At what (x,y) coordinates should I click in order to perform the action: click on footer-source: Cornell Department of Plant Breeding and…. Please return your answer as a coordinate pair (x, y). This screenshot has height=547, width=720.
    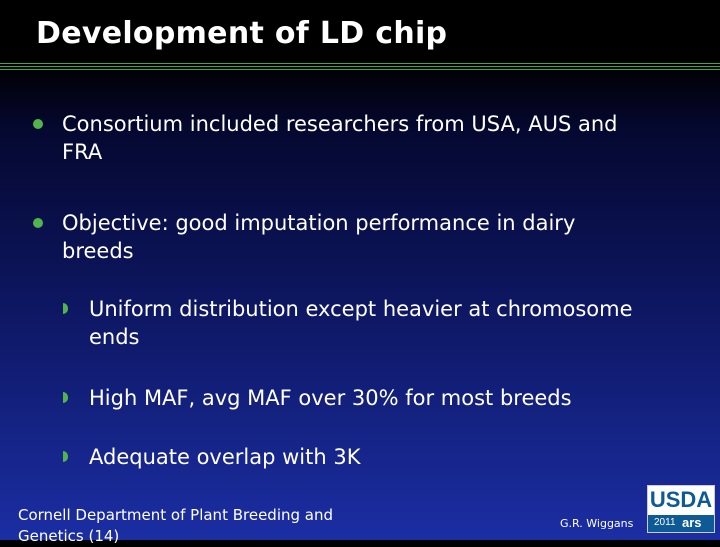
    Looking at the image, I should click on (198, 526).